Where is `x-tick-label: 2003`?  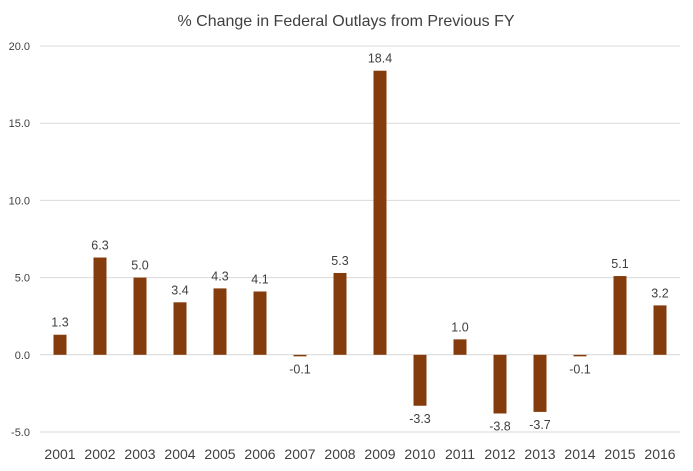
x-tick-label: 2003 is located at coordinates (139, 454).